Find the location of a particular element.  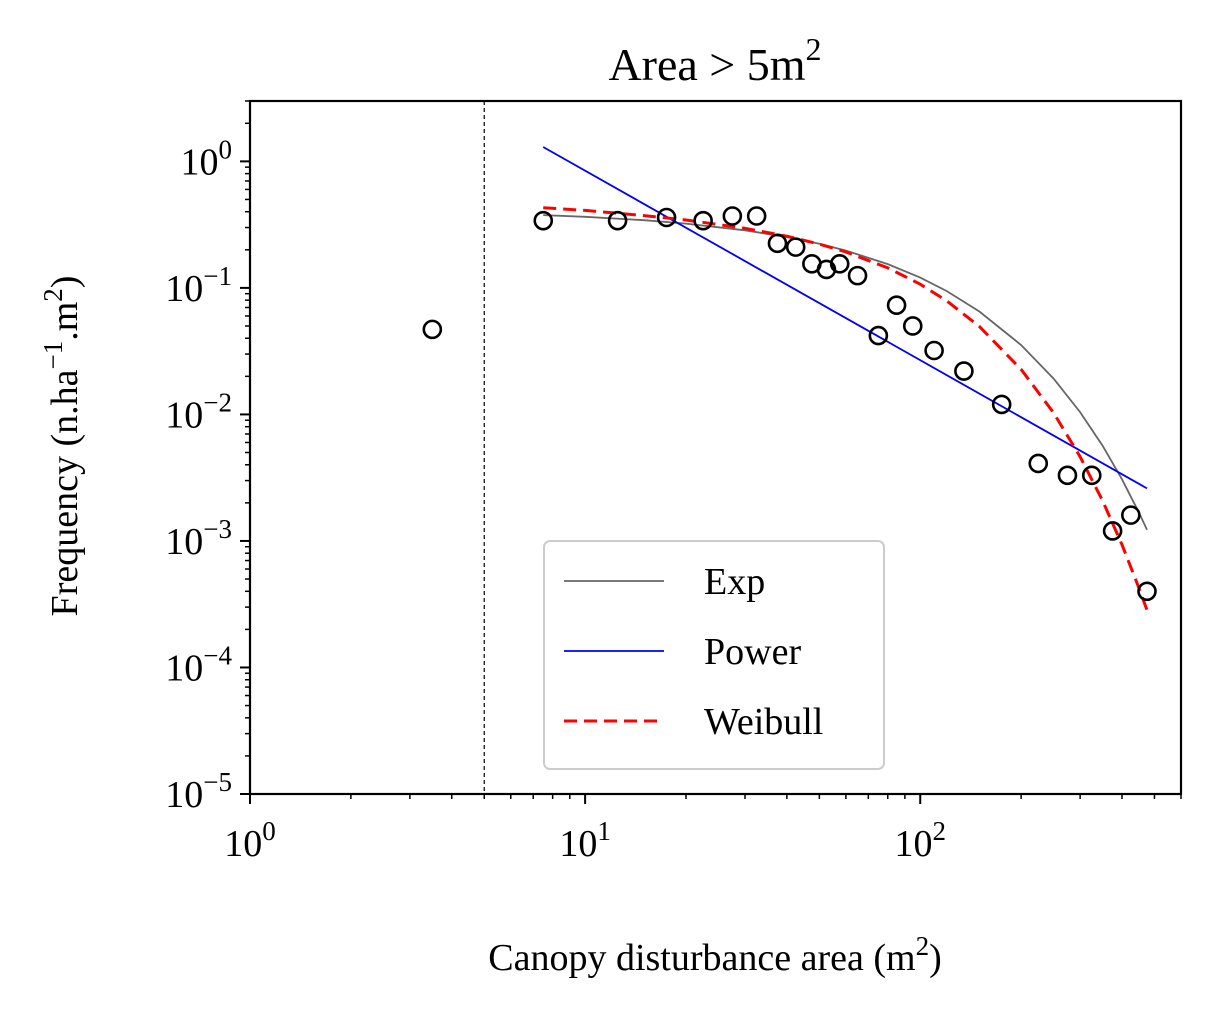

chart-title-text: Area > 5m is located at coordinates (706, 64).